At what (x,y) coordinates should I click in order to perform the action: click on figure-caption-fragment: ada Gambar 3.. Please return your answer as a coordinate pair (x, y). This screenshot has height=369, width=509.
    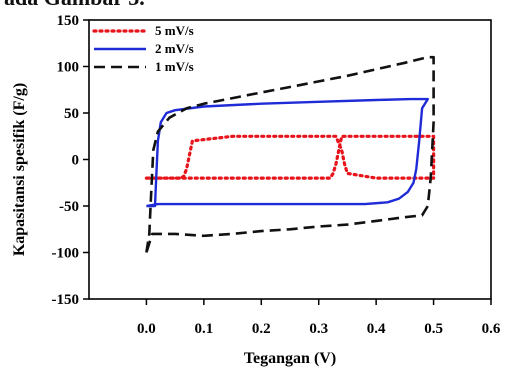
    Looking at the image, I should click on (74, 5).